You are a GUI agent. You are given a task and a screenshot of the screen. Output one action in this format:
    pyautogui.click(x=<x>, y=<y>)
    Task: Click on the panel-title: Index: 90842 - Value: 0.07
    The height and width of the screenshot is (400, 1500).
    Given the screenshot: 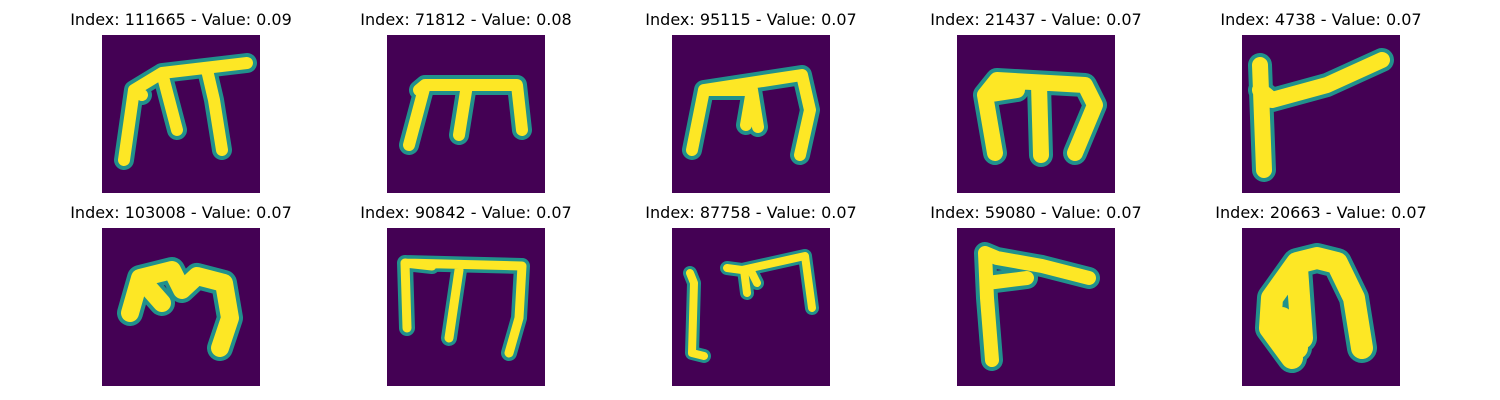 What is the action you would take?
    pyautogui.click(x=466, y=212)
    